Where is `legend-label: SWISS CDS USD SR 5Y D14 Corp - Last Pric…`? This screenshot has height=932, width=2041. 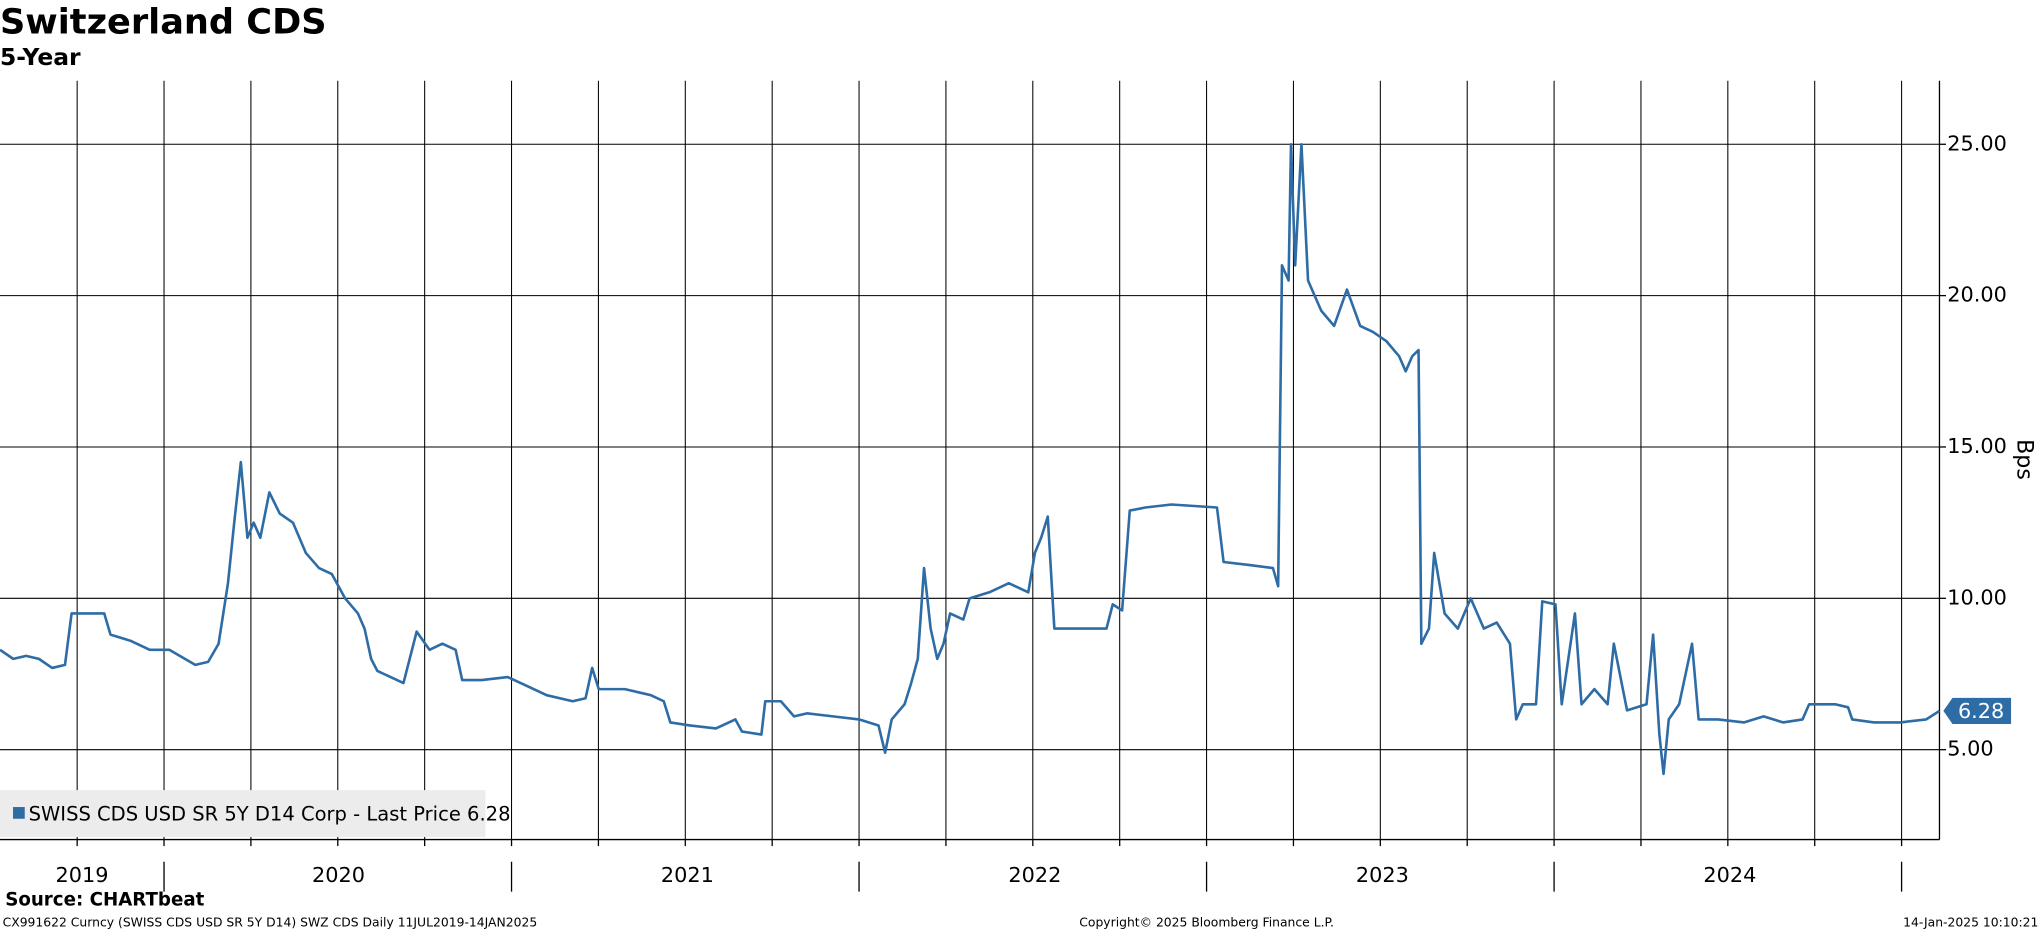 legend-label: SWISS CDS USD SR 5Y D14 Corp - Last Pric… is located at coordinates (270, 813).